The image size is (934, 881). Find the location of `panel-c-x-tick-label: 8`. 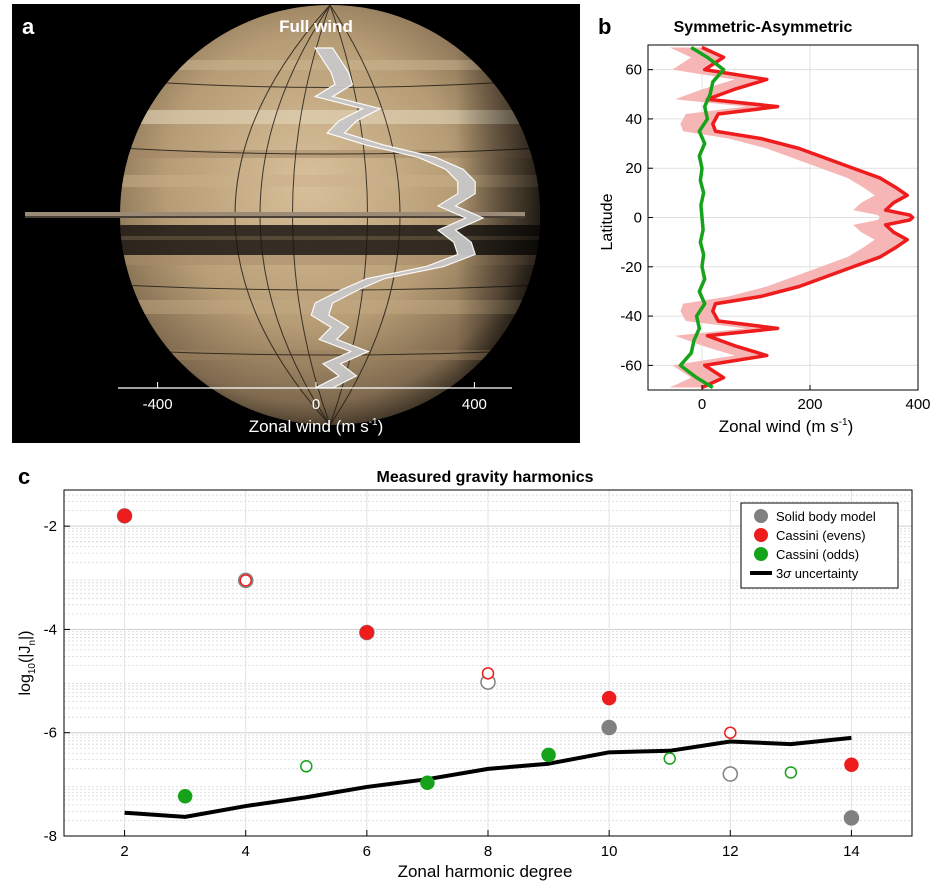

panel-c-x-tick-label: 8 is located at coordinates (488, 851).